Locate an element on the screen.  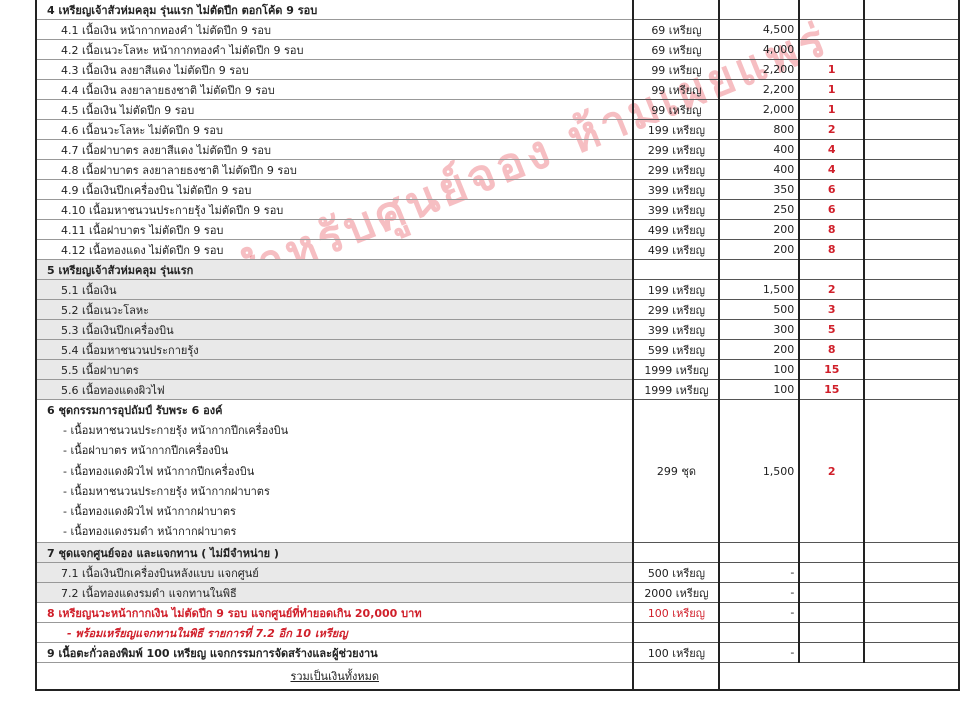
set6-price: 299 ชุด is located at coordinates (676, 471).